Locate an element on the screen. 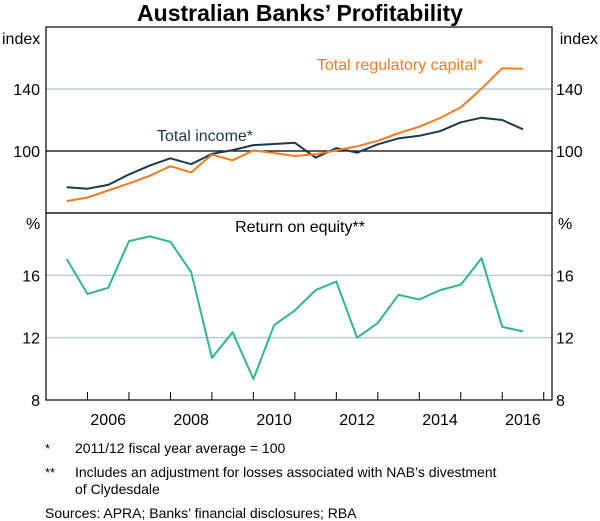 The image size is (600, 521). x-tick-label: 2006 is located at coordinates (108, 420).